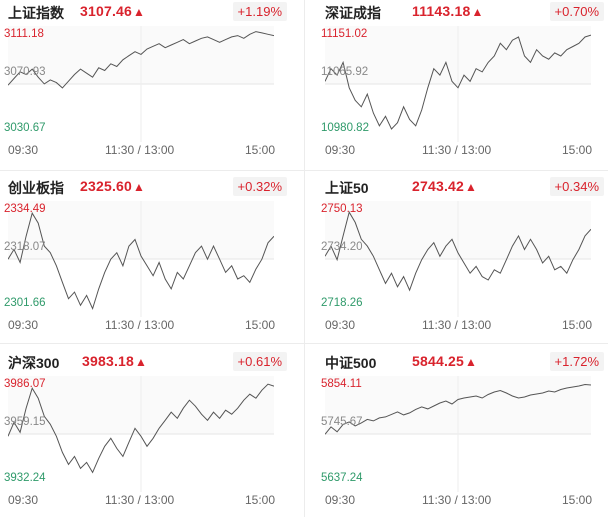 The height and width of the screenshot is (517, 608). Describe the element at coordinates (342, 209) in the screenshot. I see `y-axis-high-label: 2750.13` at that location.